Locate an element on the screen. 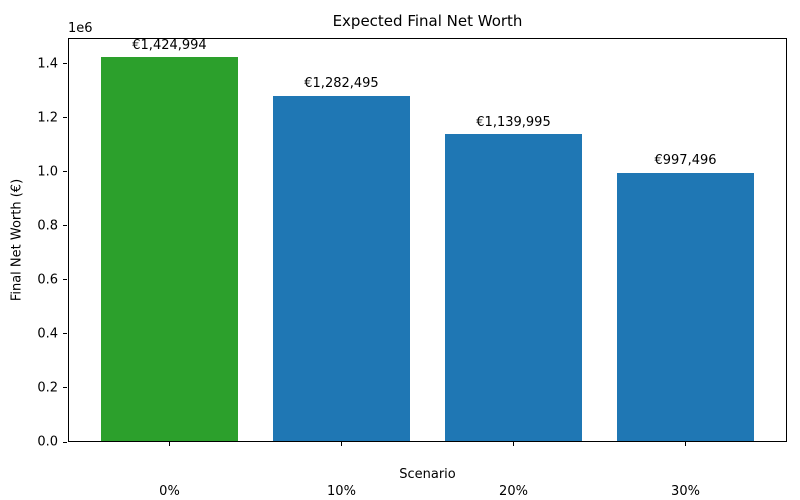  bar-value-label: €1,282,495 is located at coordinates (341, 84).